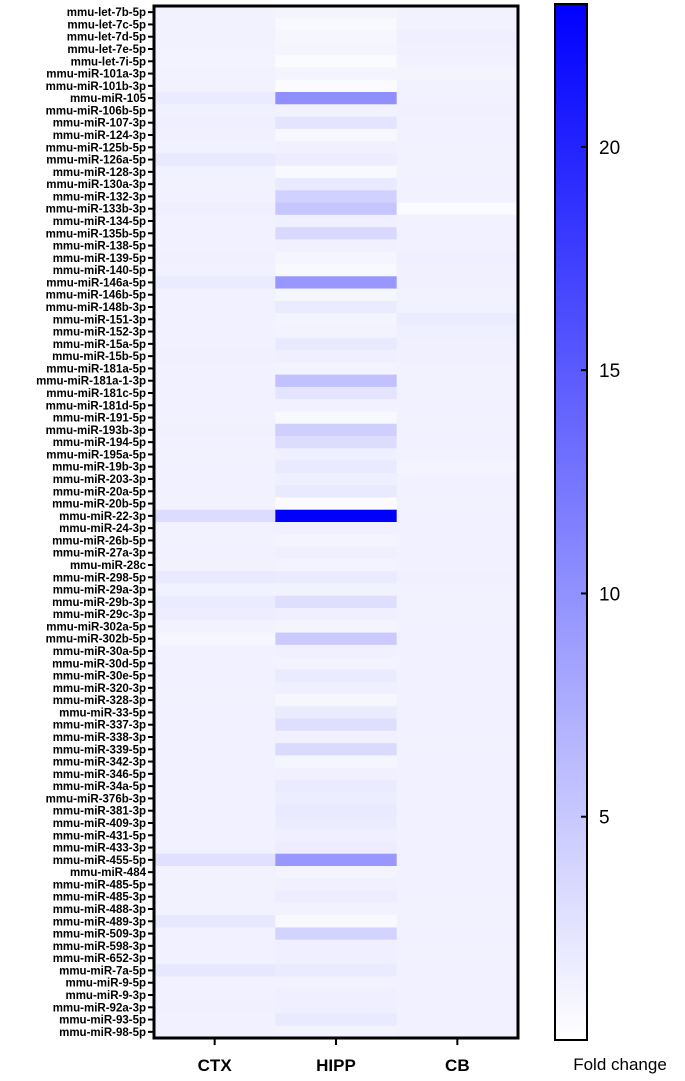 The image size is (685, 1081). What do you see at coordinates (91, 382) in the screenshot?
I see `row-label: mmu-miR-181a-1-3p` at bounding box center [91, 382].